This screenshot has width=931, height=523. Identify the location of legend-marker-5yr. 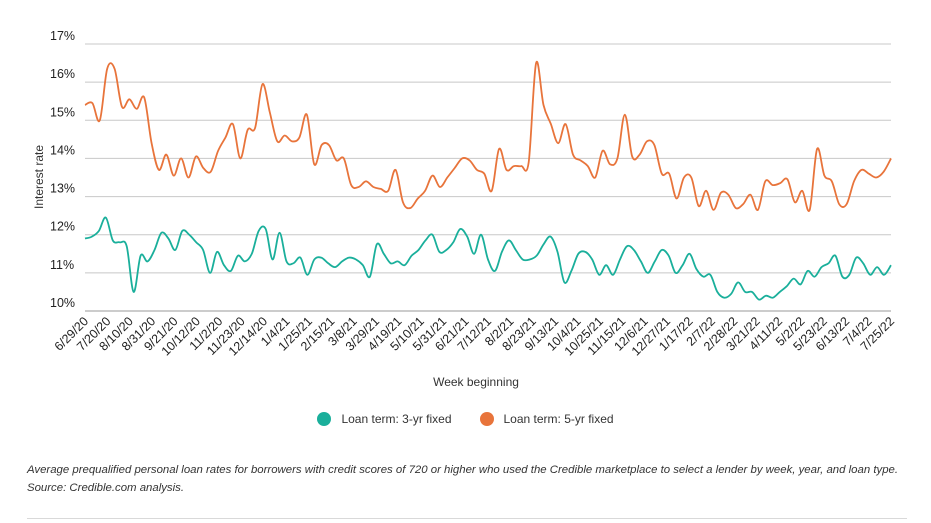
(486, 419).